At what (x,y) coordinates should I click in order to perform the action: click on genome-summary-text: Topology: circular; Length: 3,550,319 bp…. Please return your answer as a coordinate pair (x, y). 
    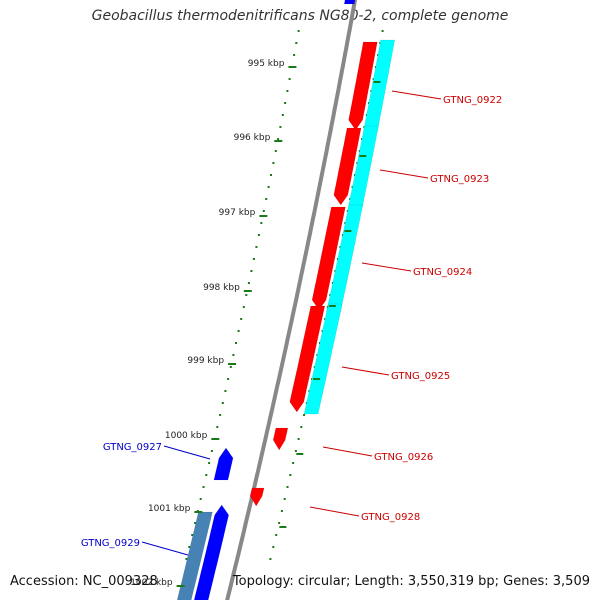
    Looking at the image, I should click on (411, 581).